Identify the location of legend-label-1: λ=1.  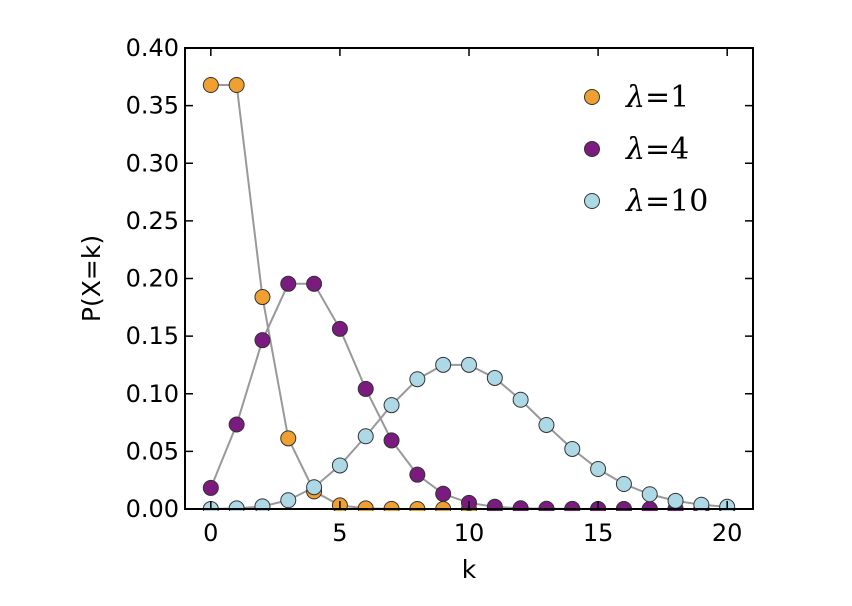
(657, 97).